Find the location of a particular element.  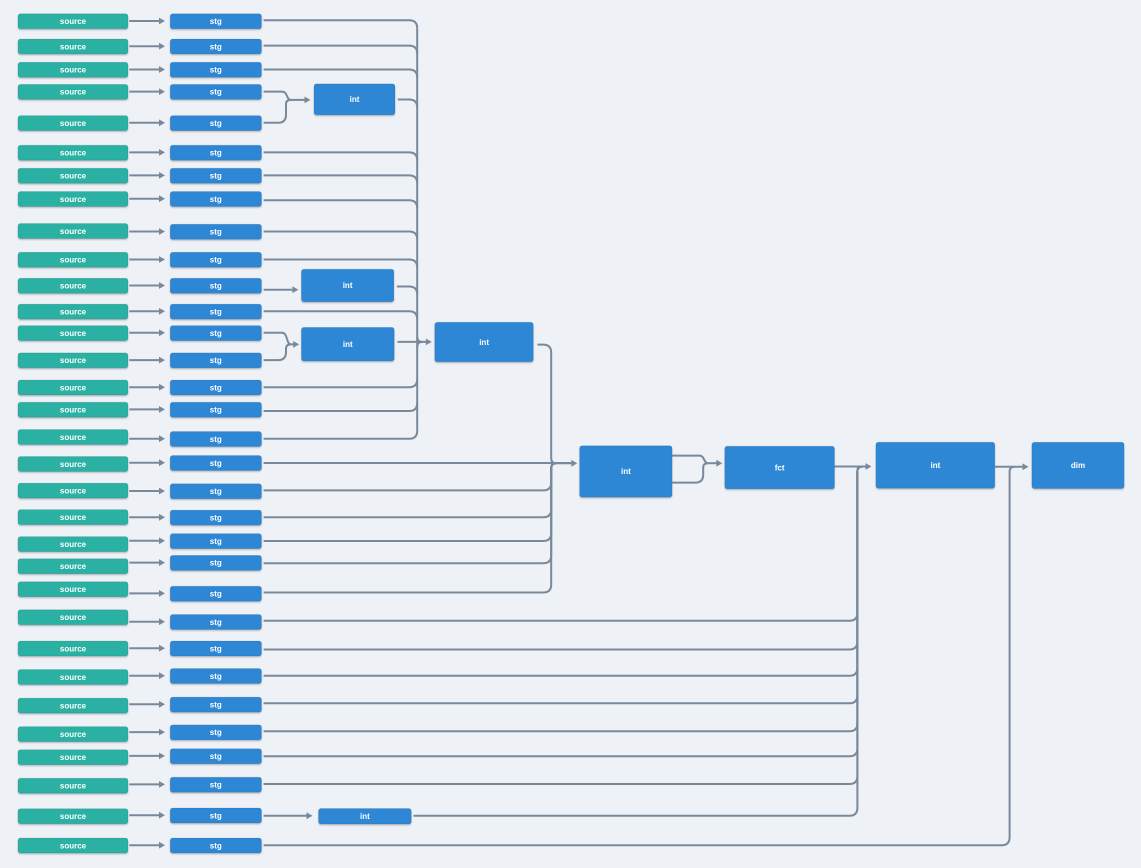

svg-text: fct is located at coordinates (780, 467).